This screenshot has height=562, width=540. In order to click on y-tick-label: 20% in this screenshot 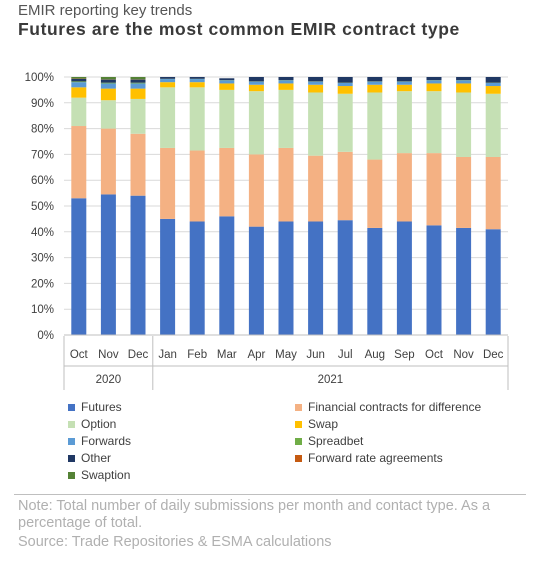, I will do `click(42, 284)`.